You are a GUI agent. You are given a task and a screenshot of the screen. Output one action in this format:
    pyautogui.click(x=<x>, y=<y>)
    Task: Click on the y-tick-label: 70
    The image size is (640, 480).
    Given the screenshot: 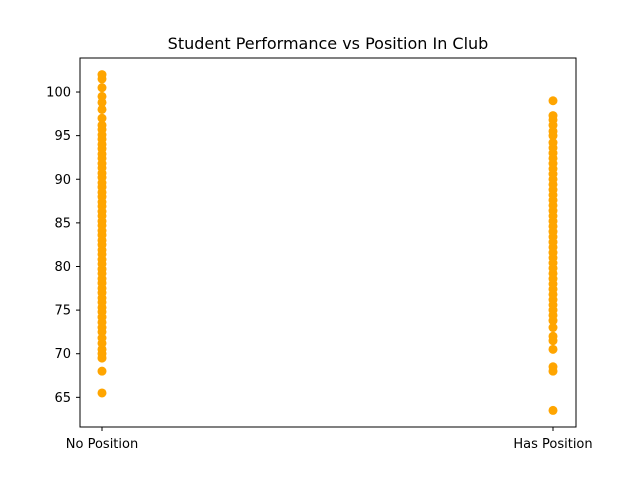 What is the action you would take?
    pyautogui.click(x=62, y=354)
    